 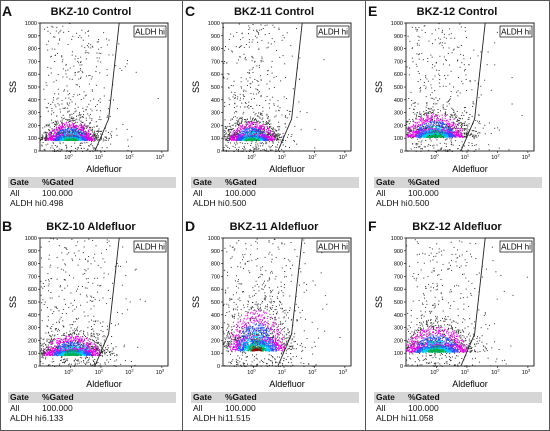 I want to click on y-axis-label: SS, so click(x=196, y=87).